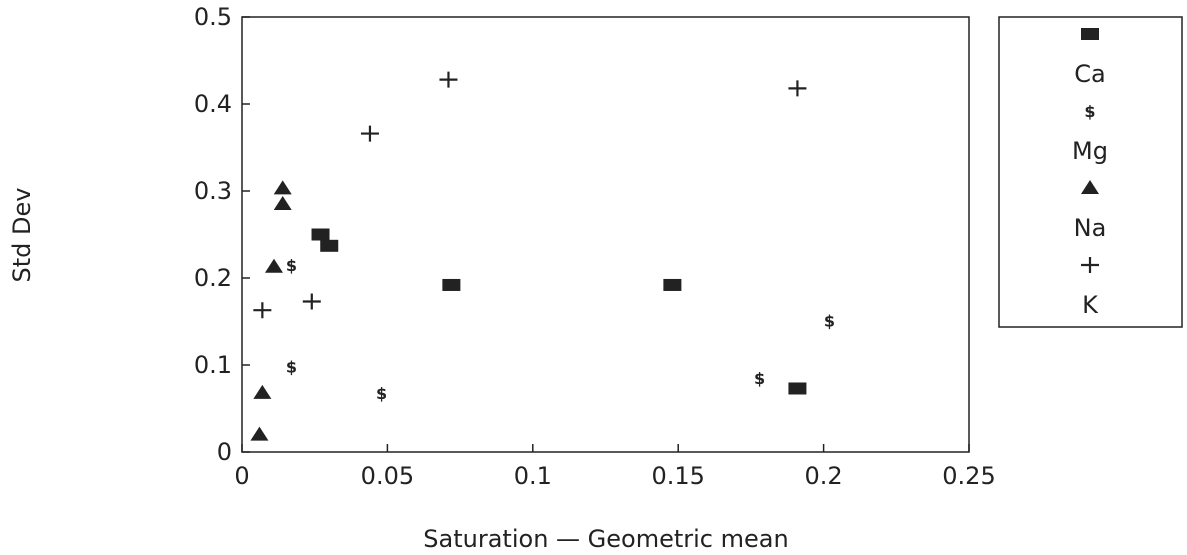 The width and height of the screenshot is (1187, 555). What do you see at coordinates (1090, 305) in the screenshot?
I see `legend-label-k: K` at bounding box center [1090, 305].